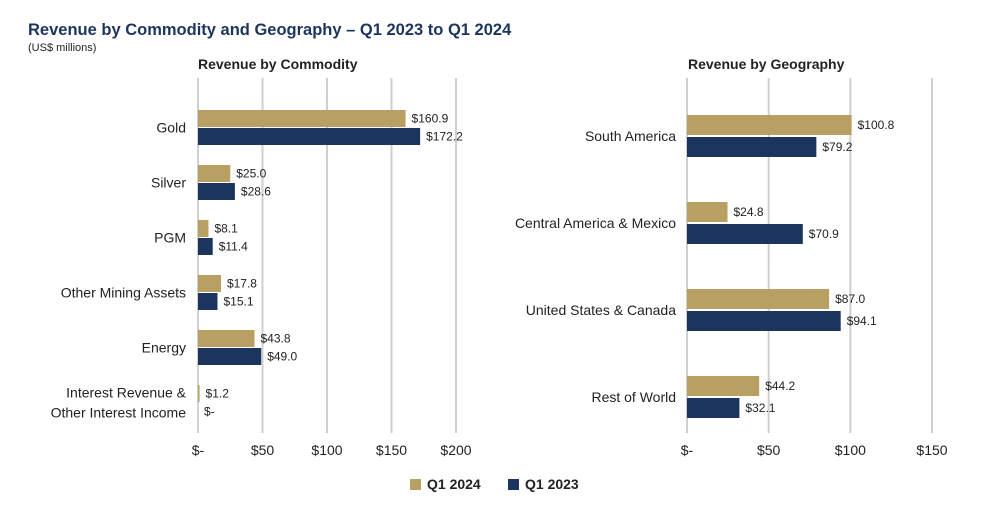 This screenshot has height=529, width=991. I want to click on data-label-commodity: $15.1, so click(238, 302).